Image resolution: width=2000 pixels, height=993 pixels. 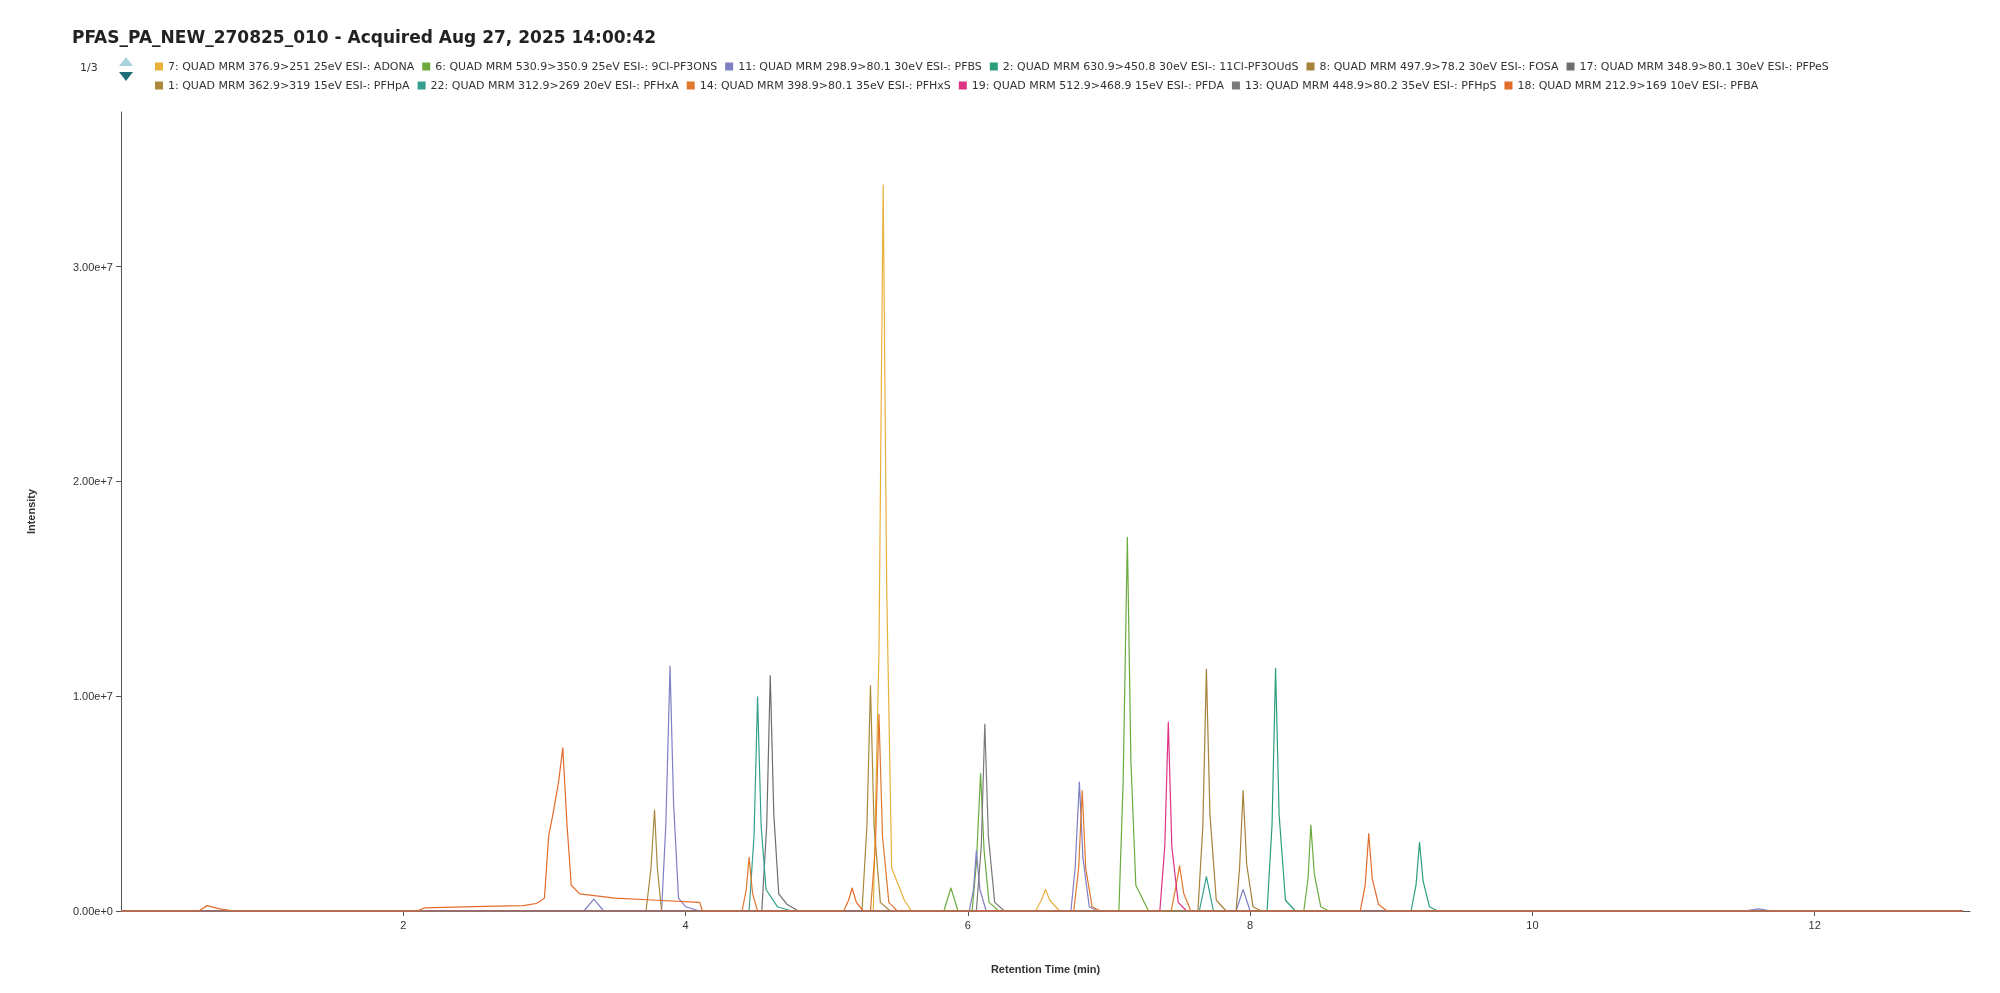 What do you see at coordinates (967, 924) in the screenshot?
I see `x-tick-label: 6` at bounding box center [967, 924].